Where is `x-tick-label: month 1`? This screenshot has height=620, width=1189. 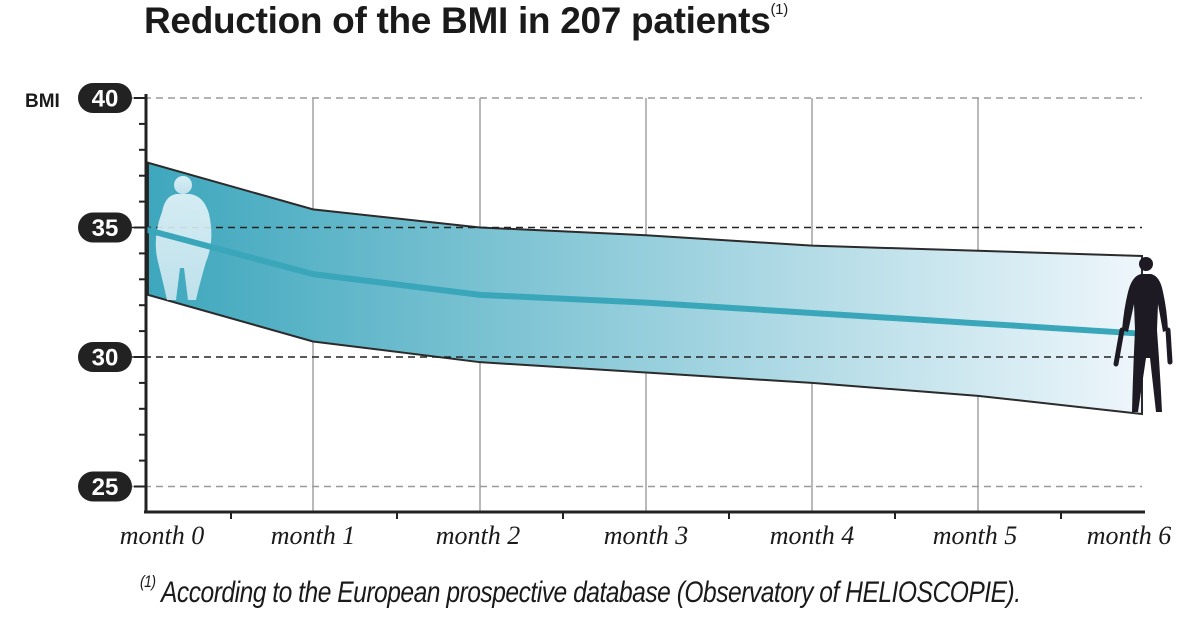
x-tick-label: month 1 is located at coordinates (313, 535).